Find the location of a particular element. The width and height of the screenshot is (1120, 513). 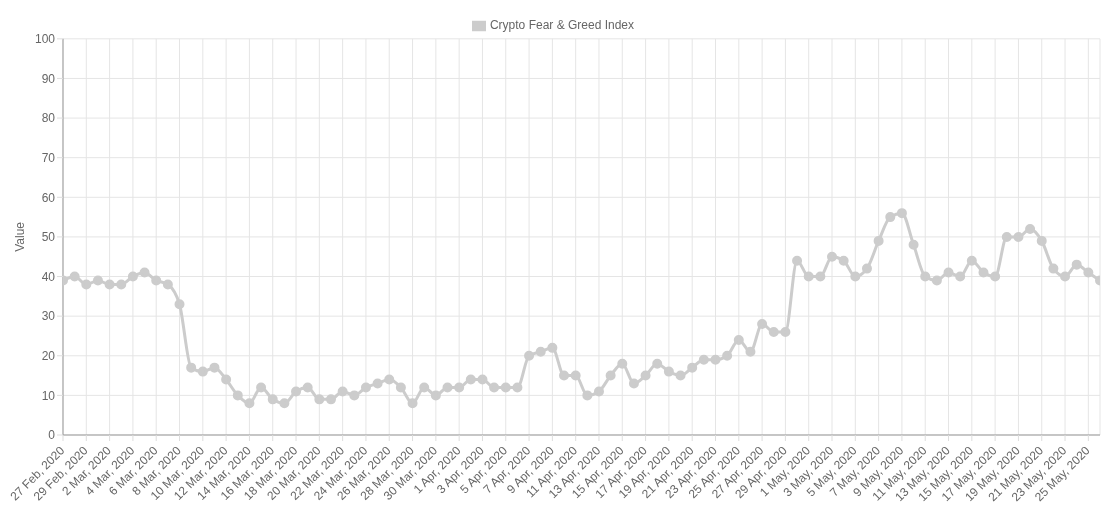

y-tick-label: 100 is located at coordinates (45, 39).